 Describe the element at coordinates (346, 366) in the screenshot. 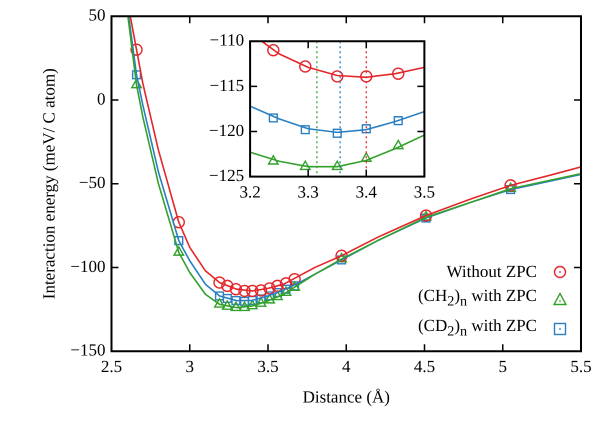

I see `x-tick-label: 4` at that location.